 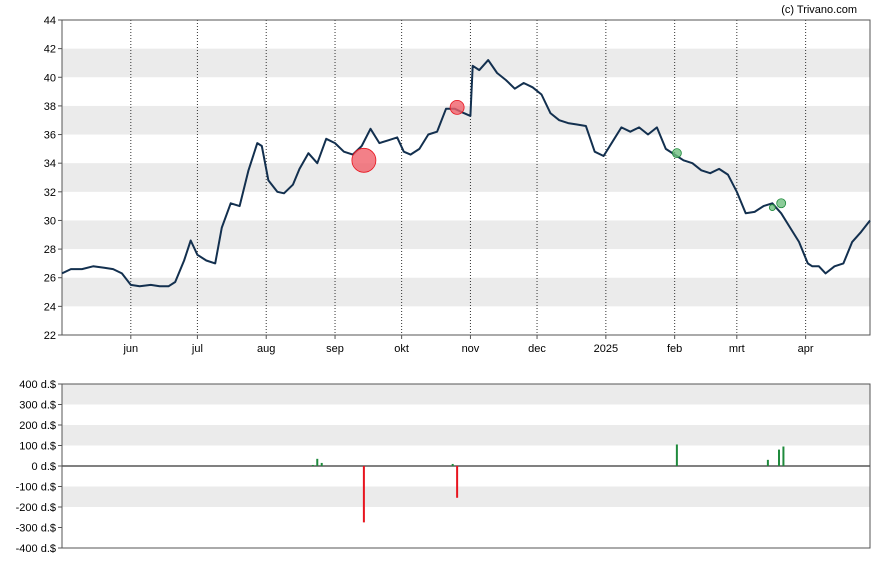 What do you see at coordinates (401, 349) in the screenshot?
I see `price-x-tick-label: okt` at bounding box center [401, 349].